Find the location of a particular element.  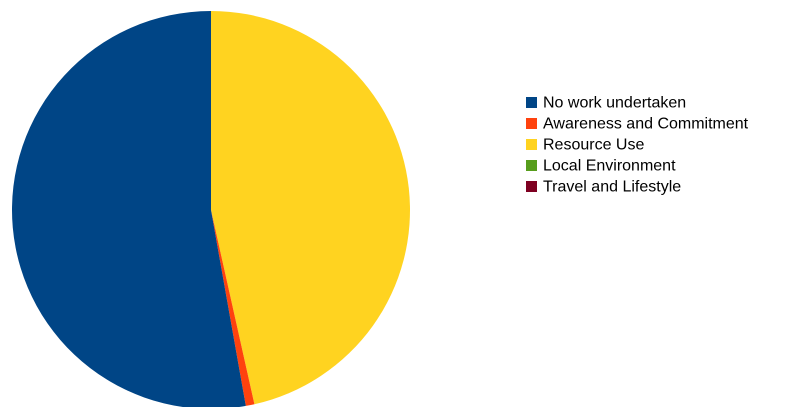

legend-swatch-travel-and-lifestyle is located at coordinates (531, 186).